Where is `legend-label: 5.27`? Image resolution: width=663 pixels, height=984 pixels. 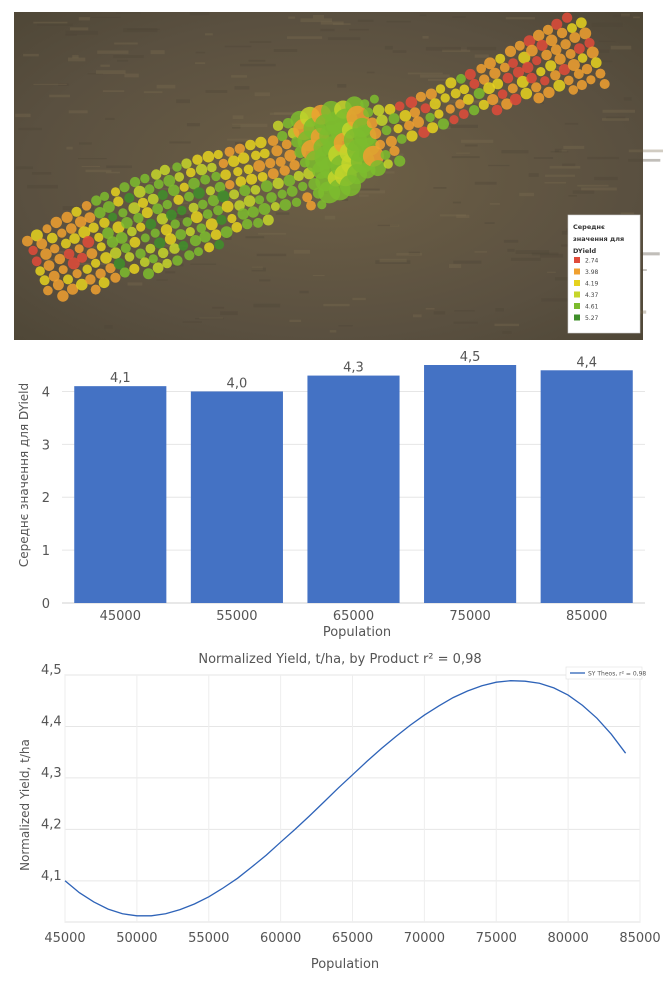 legend-label: 5.27 is located at coordinates (592, 318).